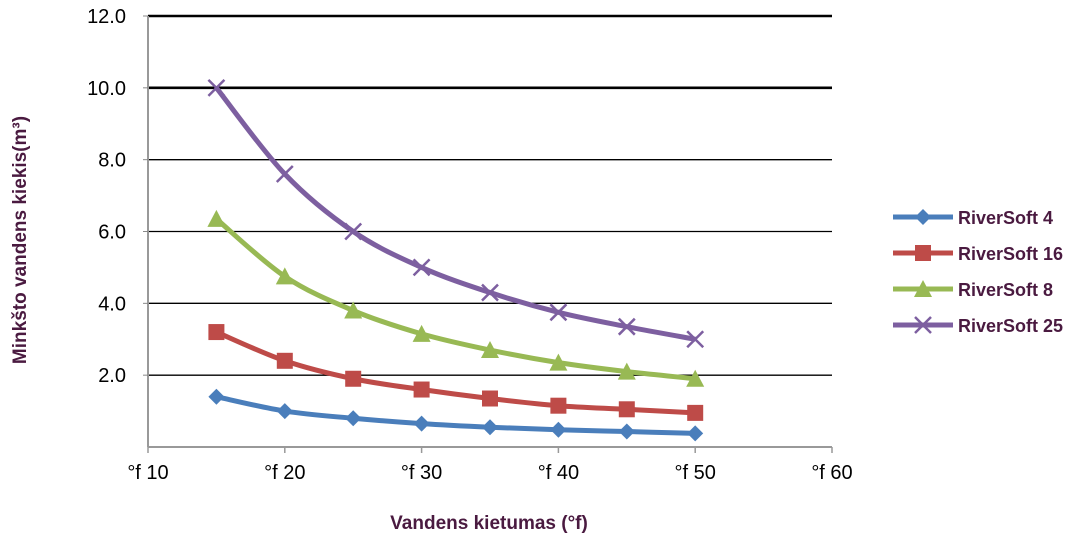 Image resolution: width=1082 pixels, height=533 pixels. Describe the element at coordinates (106, 17) in the screenshot. I see `y-tick-label: 12.0` at that location.